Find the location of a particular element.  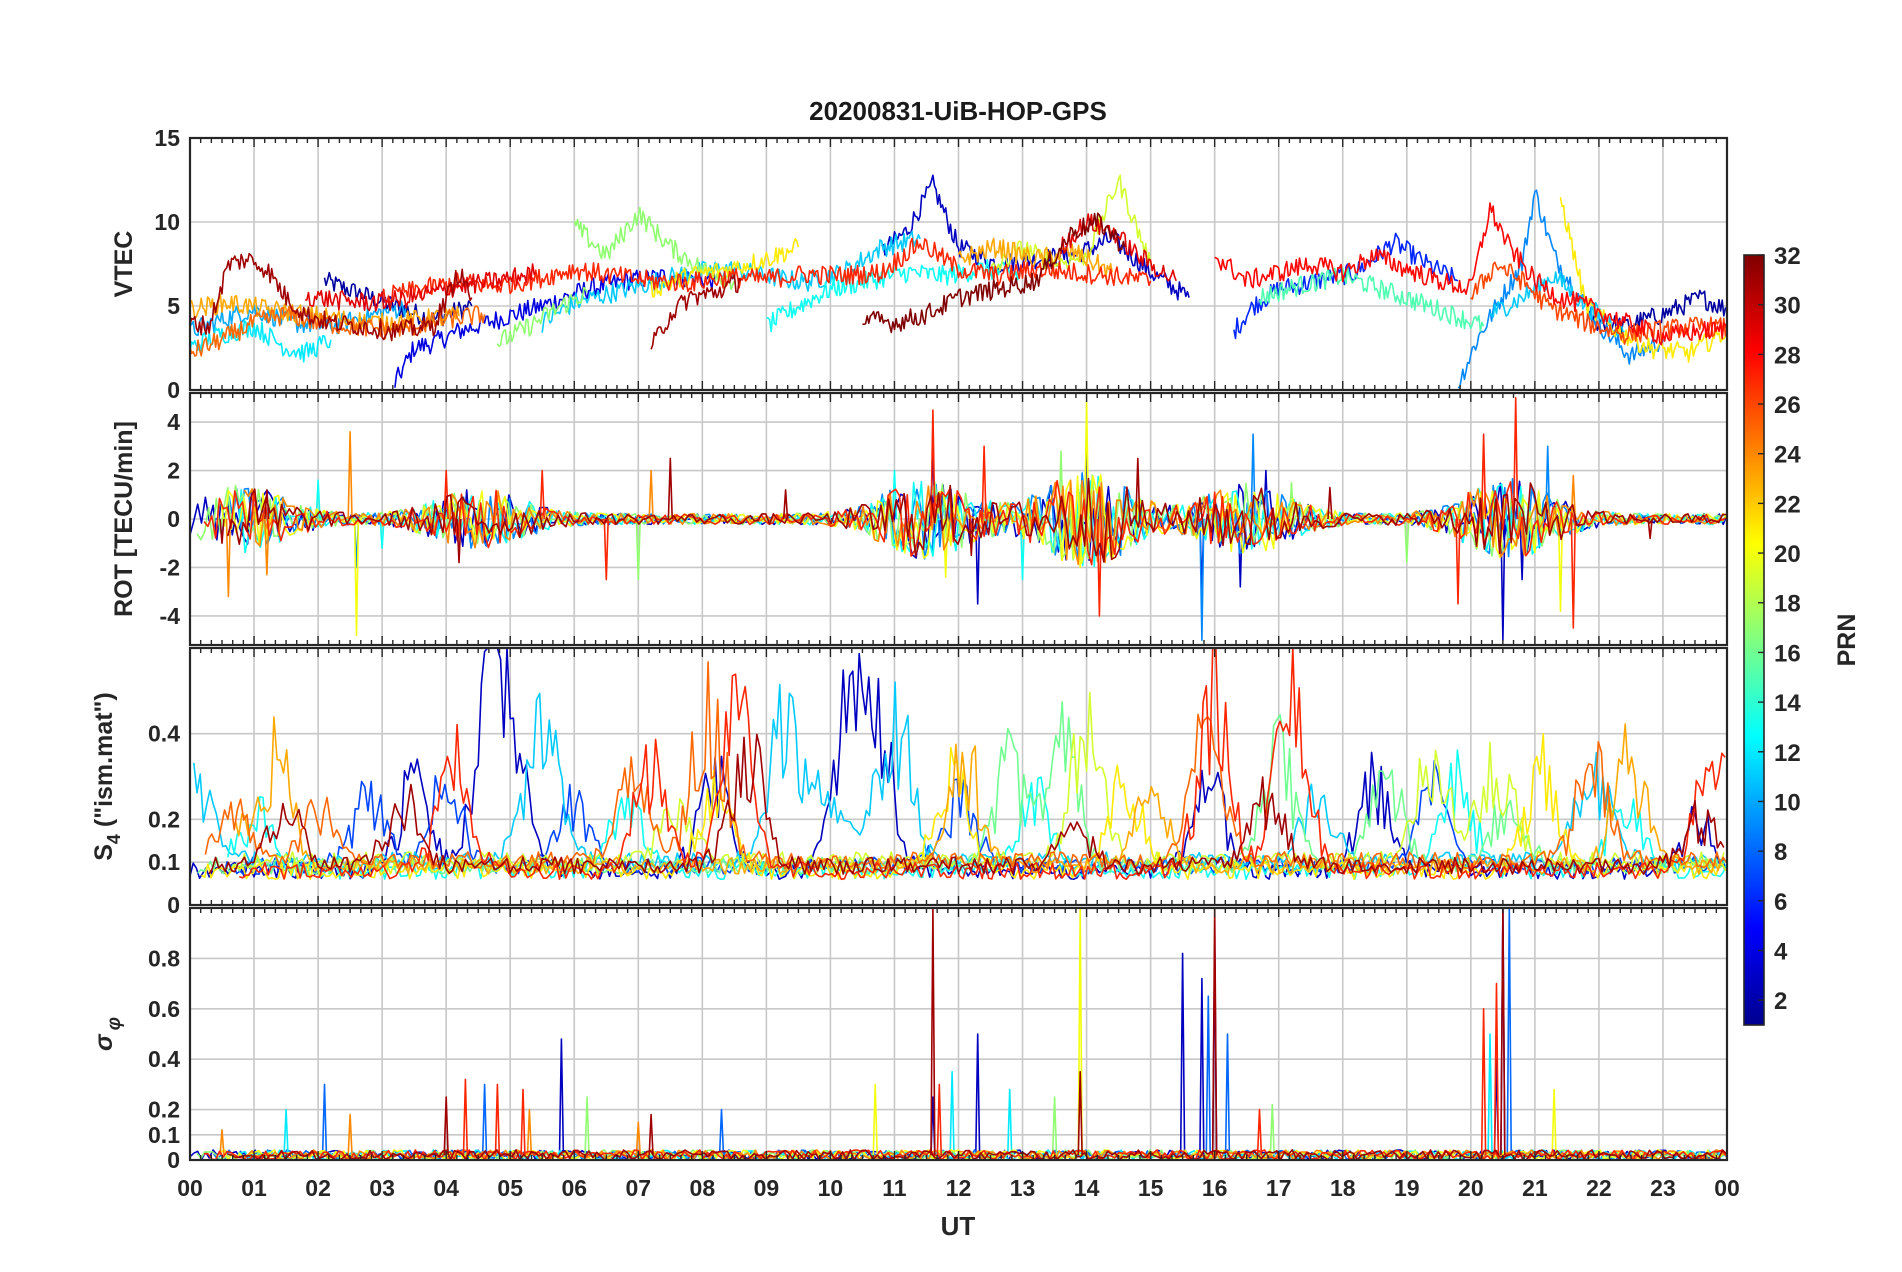

colorbar-tick-label: 24 is located at coordinates (1787, 455).